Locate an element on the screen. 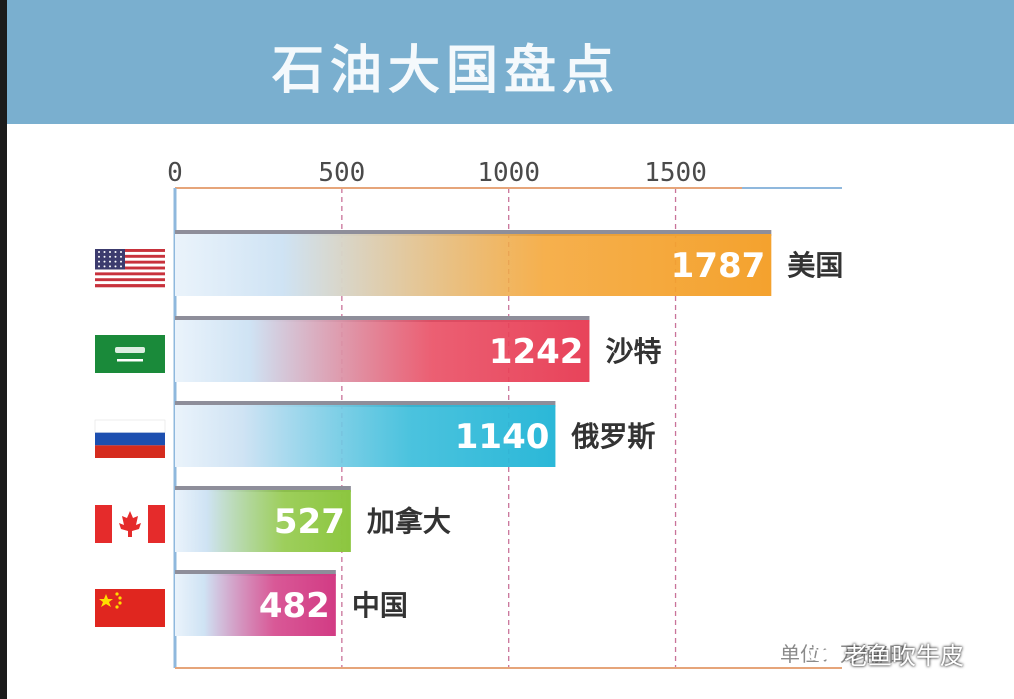 The image size is (1014, 699). russia-flag-icon is located at coordinates (130, 438).